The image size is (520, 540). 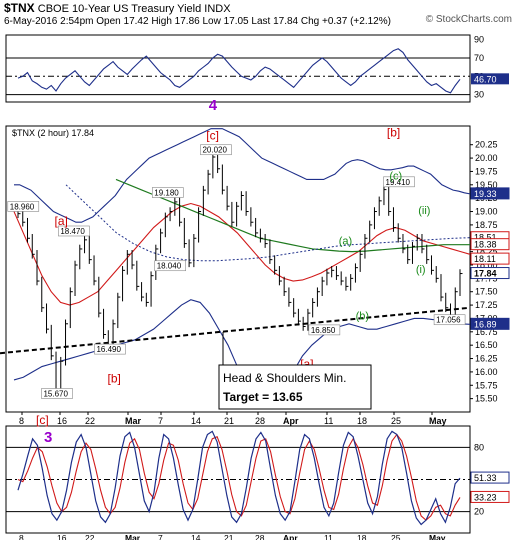 I want to click on price-x-label: 21, so click(x=229, y=421).